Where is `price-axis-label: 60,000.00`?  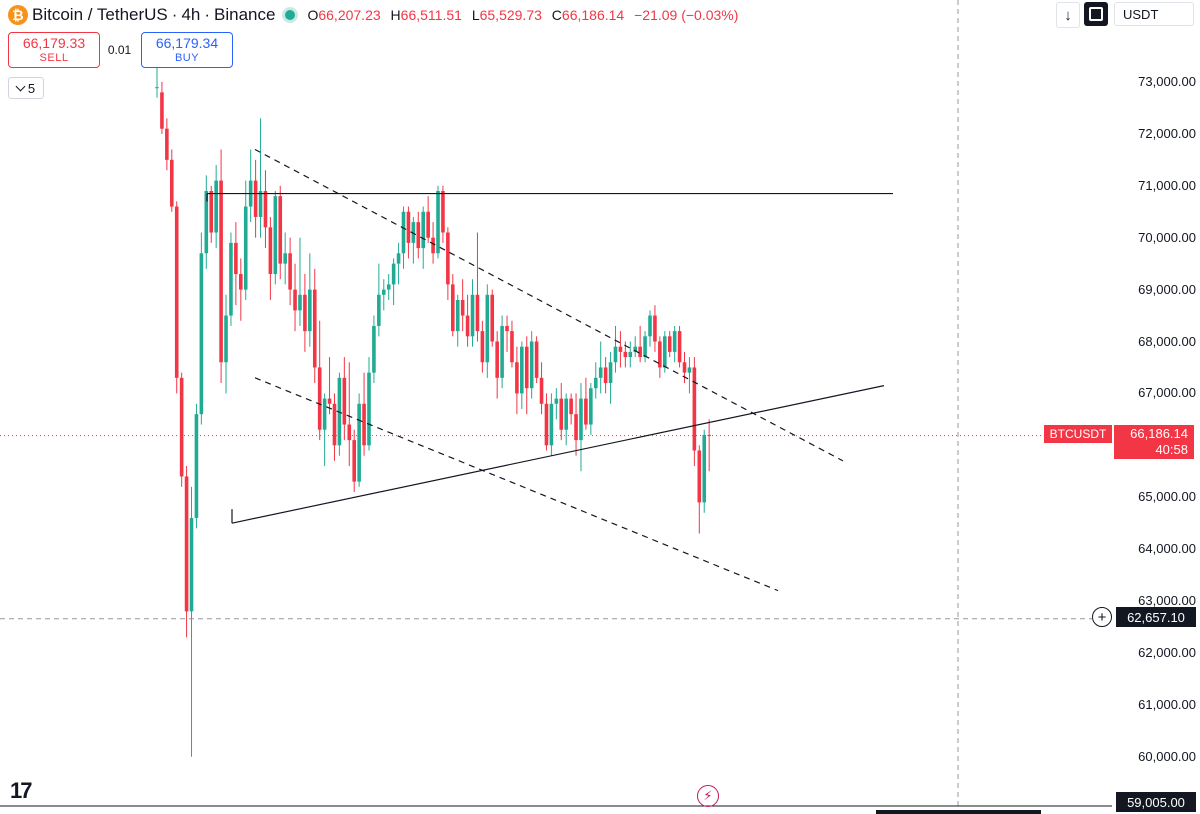 price-axis-label: 60,000.00 is located at coordinates (1167, 756).